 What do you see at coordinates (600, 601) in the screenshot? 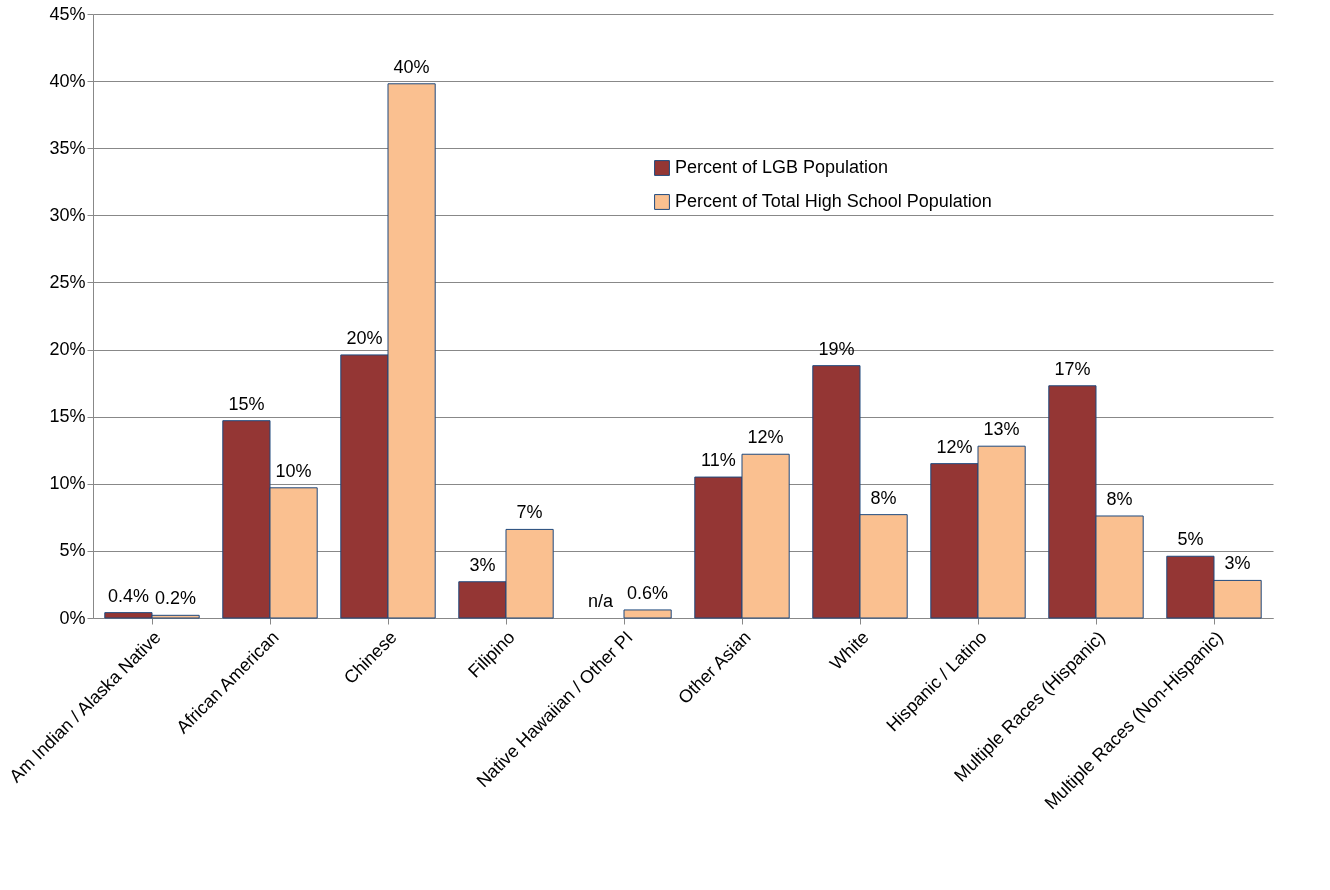
I see `text: n/a` at bounding box center [600, 601].